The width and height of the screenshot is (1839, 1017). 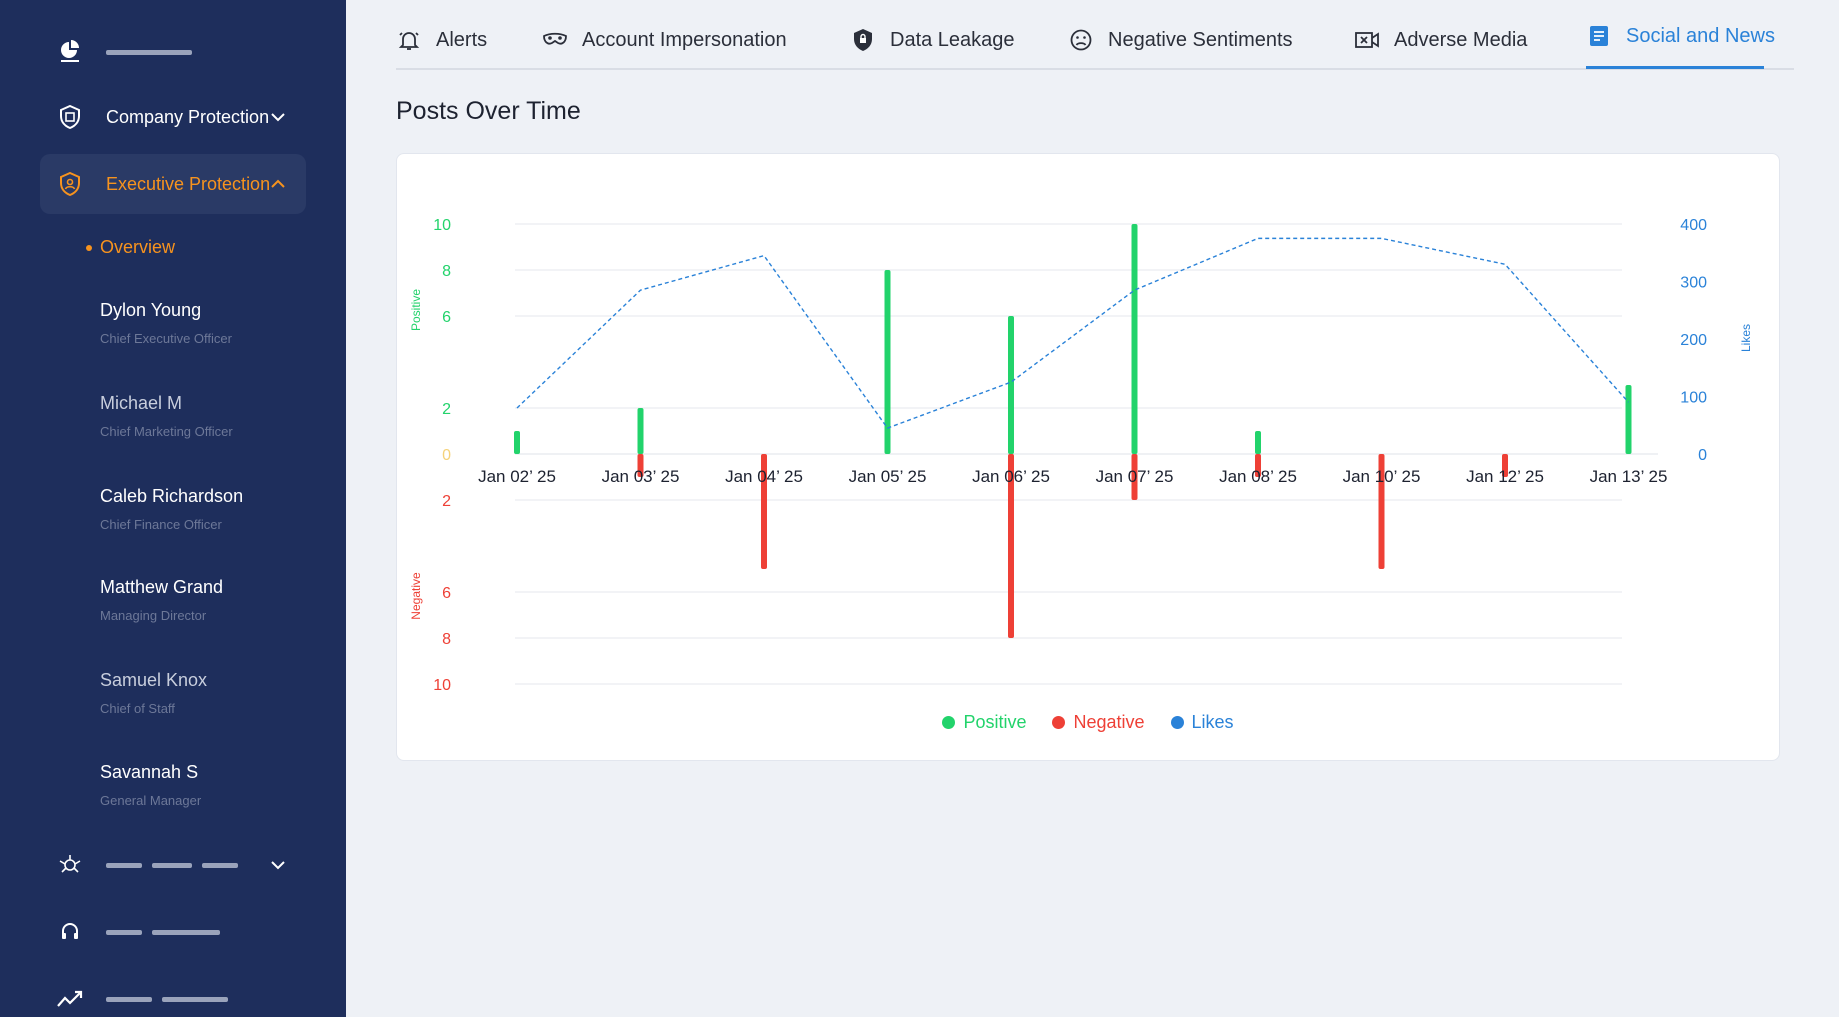 What do you see at coordinates (138, 247) in the screenshot?
I see `overview-label: Overview` at bounding box center [138, 247].